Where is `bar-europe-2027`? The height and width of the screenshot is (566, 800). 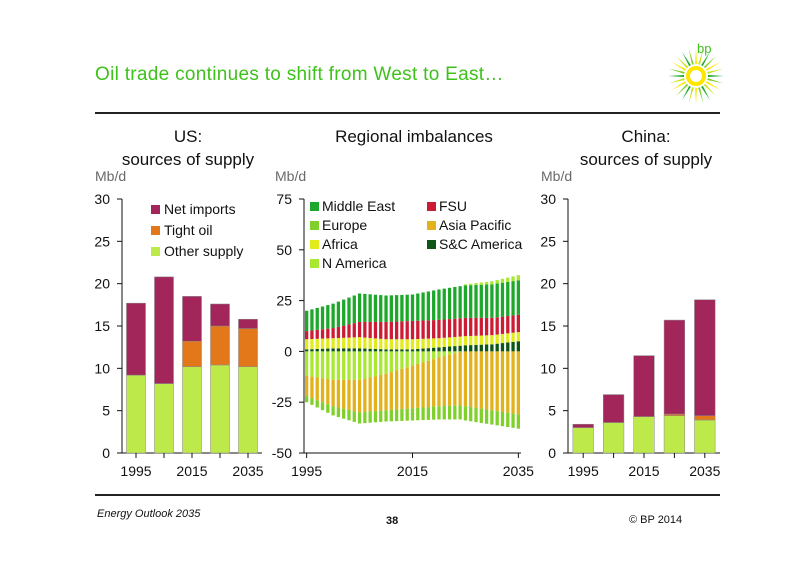 bar-europe-2027 is located at coordinates (476, 415).